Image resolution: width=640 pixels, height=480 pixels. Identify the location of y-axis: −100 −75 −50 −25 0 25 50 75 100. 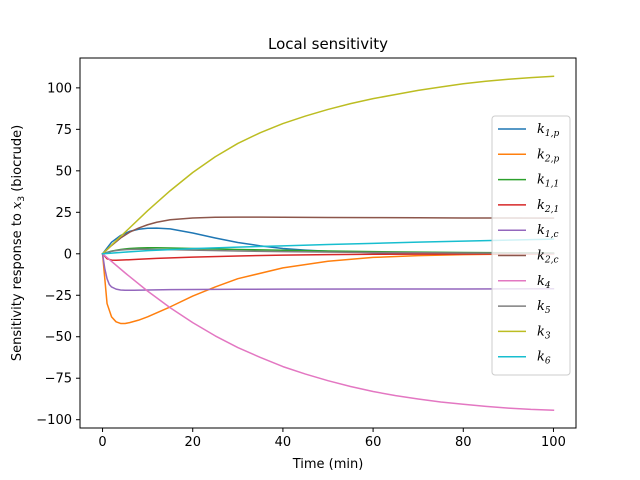
(58, 254).